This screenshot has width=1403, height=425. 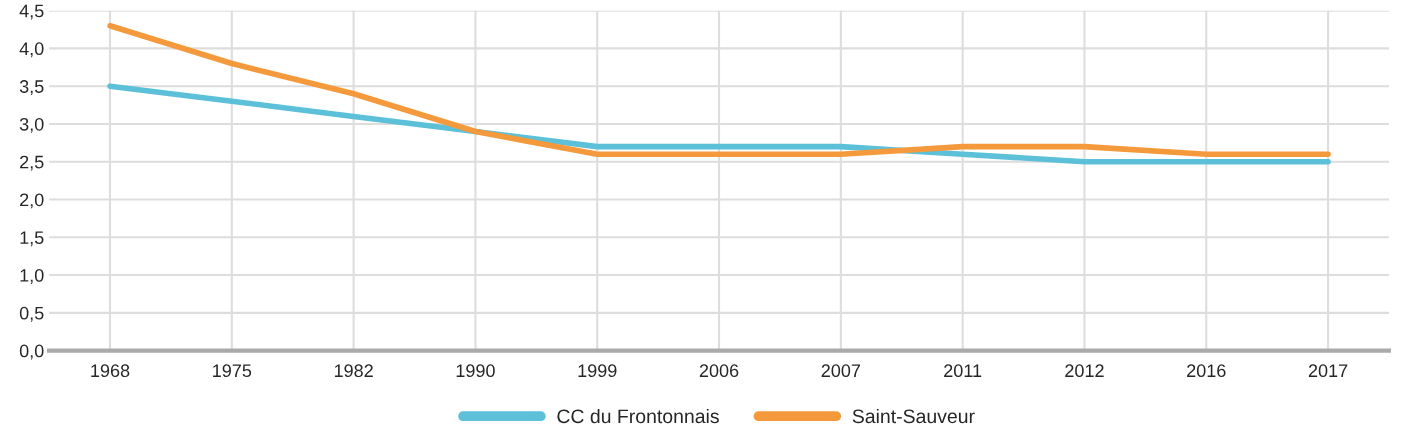 I want to click on x-tick-label: 1990, so click(x=475, y=371).